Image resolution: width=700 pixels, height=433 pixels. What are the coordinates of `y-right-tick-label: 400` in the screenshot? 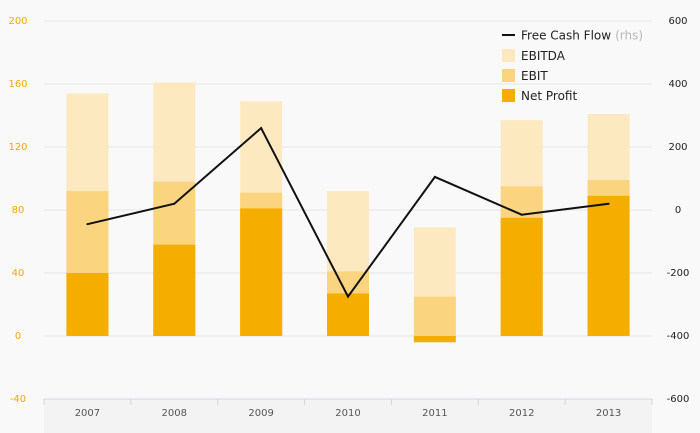 It's located at (677, 84).